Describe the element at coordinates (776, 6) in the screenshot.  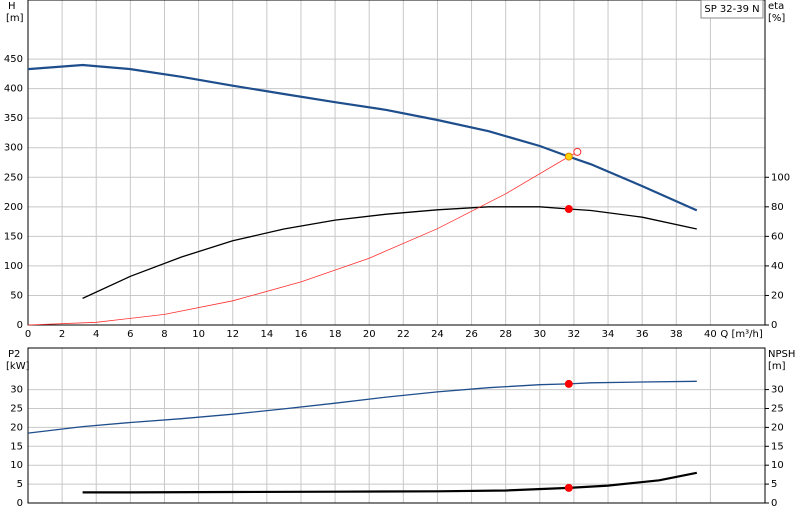
I see `y2-axis-label: eta` at that location.